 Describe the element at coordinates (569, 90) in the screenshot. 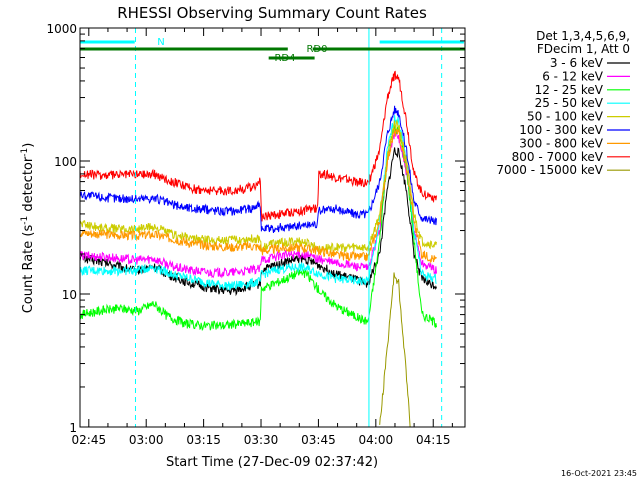

I see `legend-label-3: 12 - 25 keV` at that location.